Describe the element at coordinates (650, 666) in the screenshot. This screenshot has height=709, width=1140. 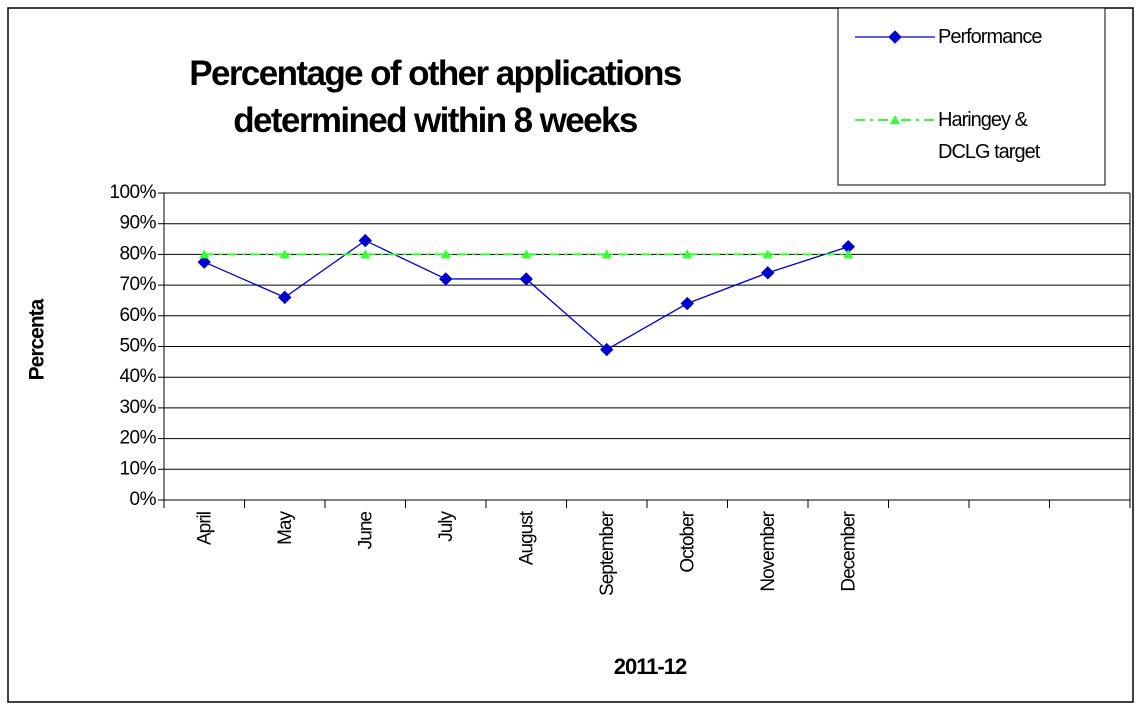
I see `x-axis-label: 2011-12` at that location.